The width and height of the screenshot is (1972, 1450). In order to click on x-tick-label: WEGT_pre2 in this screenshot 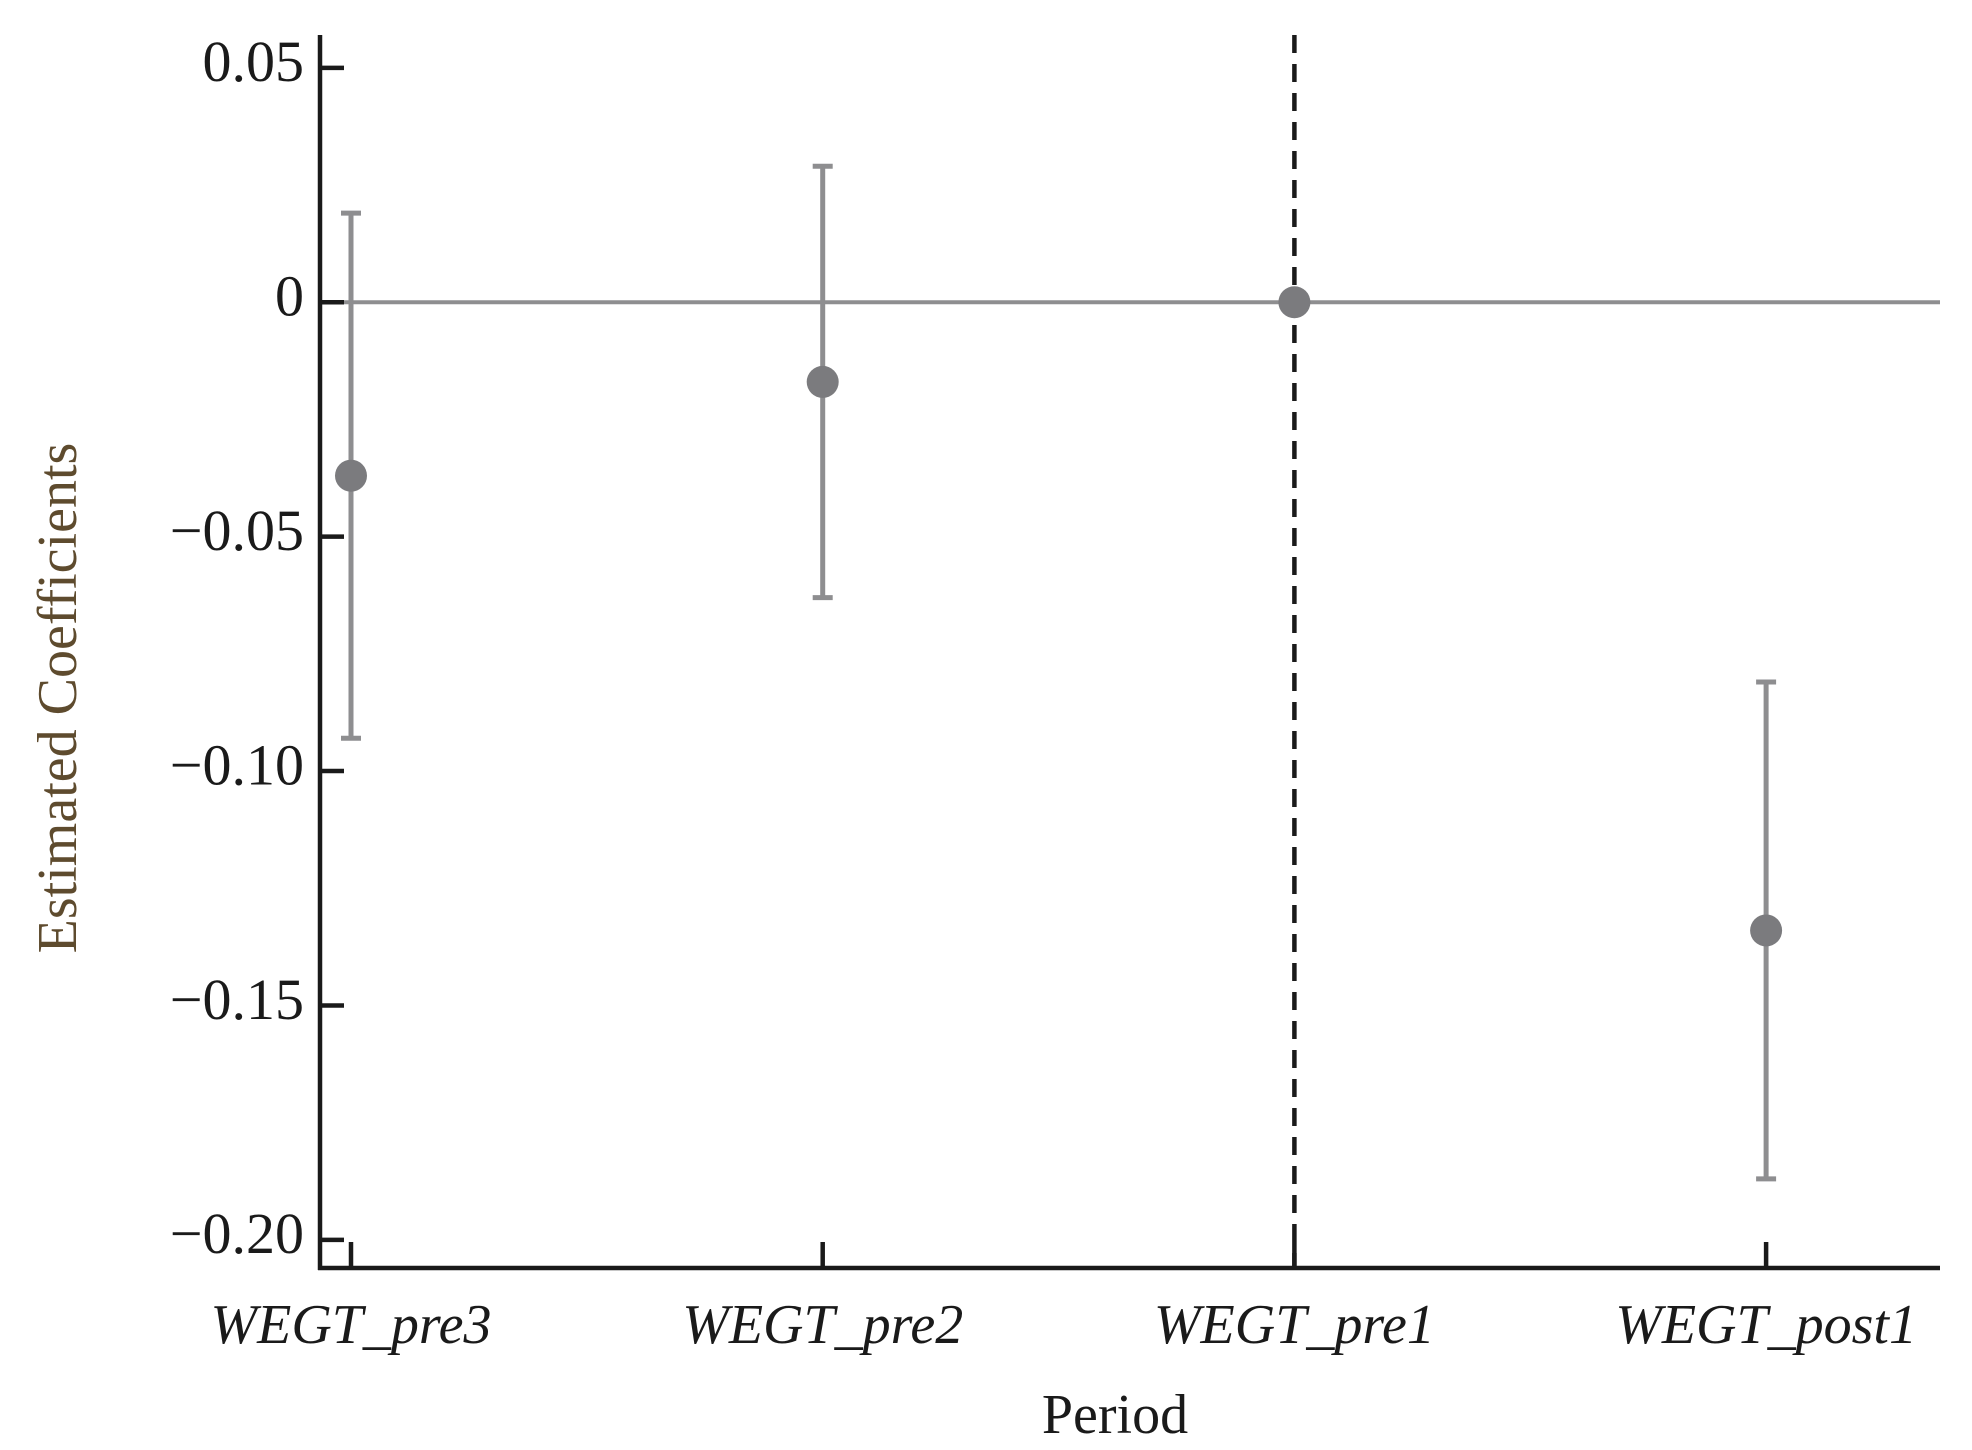, I will do `click(822, 1325)`.